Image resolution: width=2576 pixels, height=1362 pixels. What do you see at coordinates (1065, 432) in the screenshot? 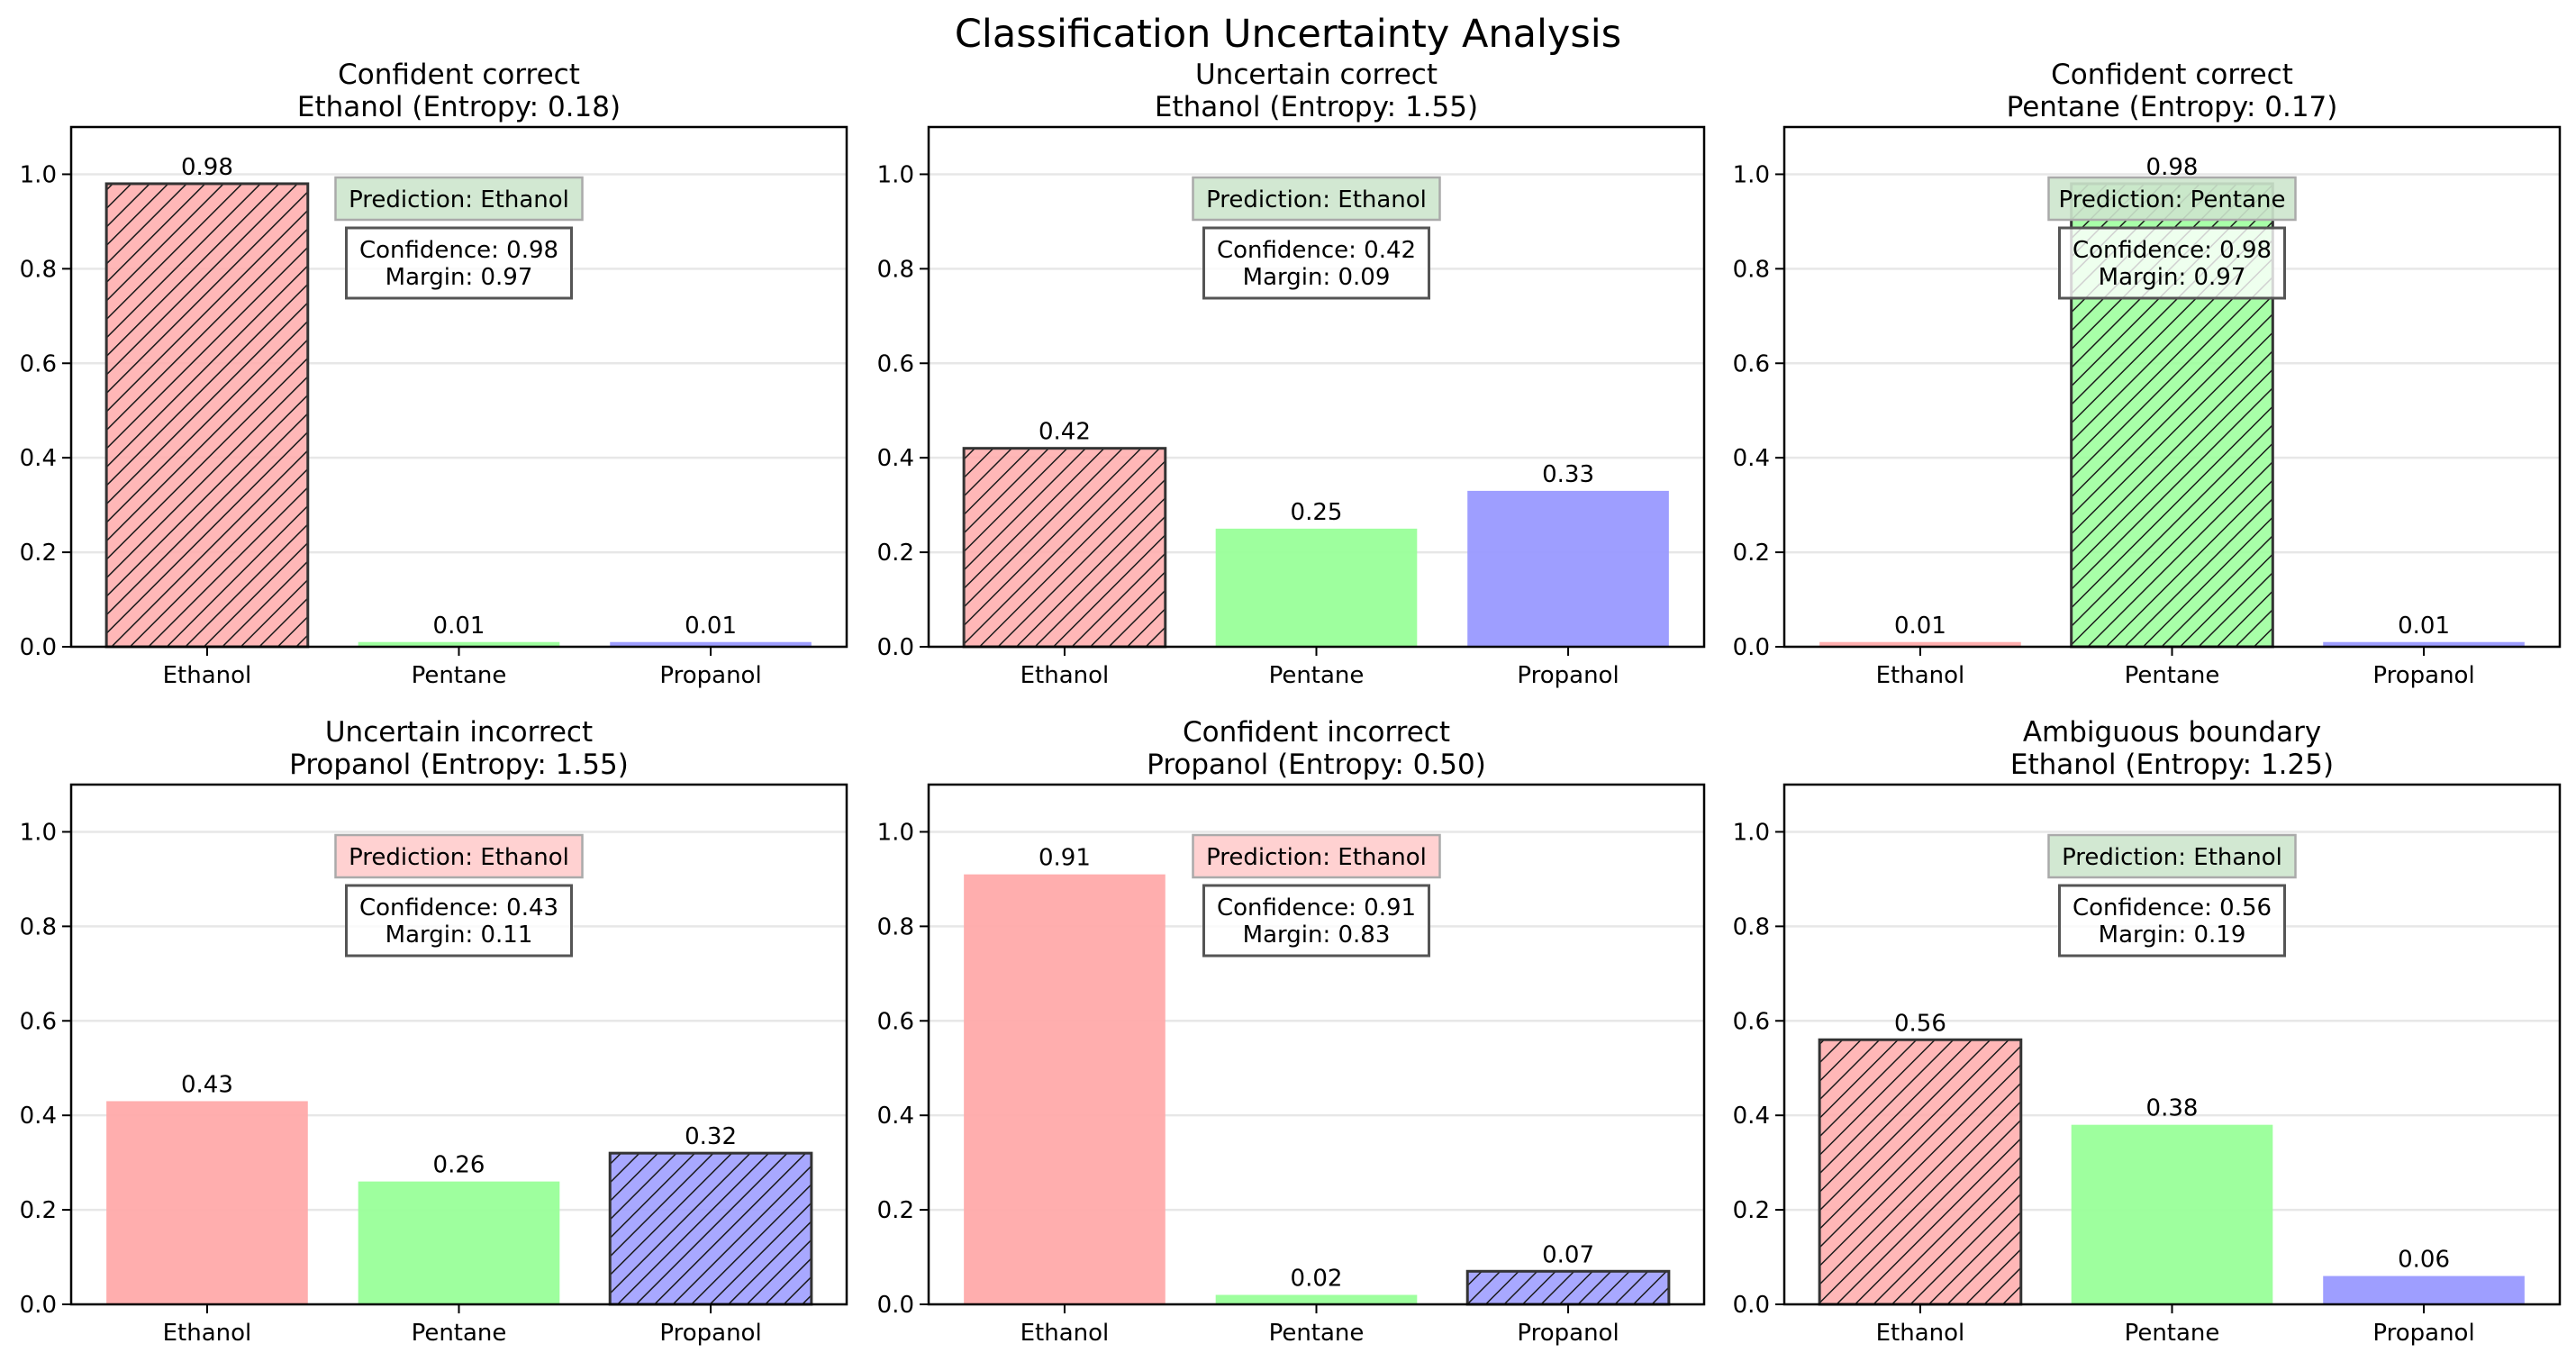
I see `bar-value-label: 0.42` at bounding box center [1065, 432].